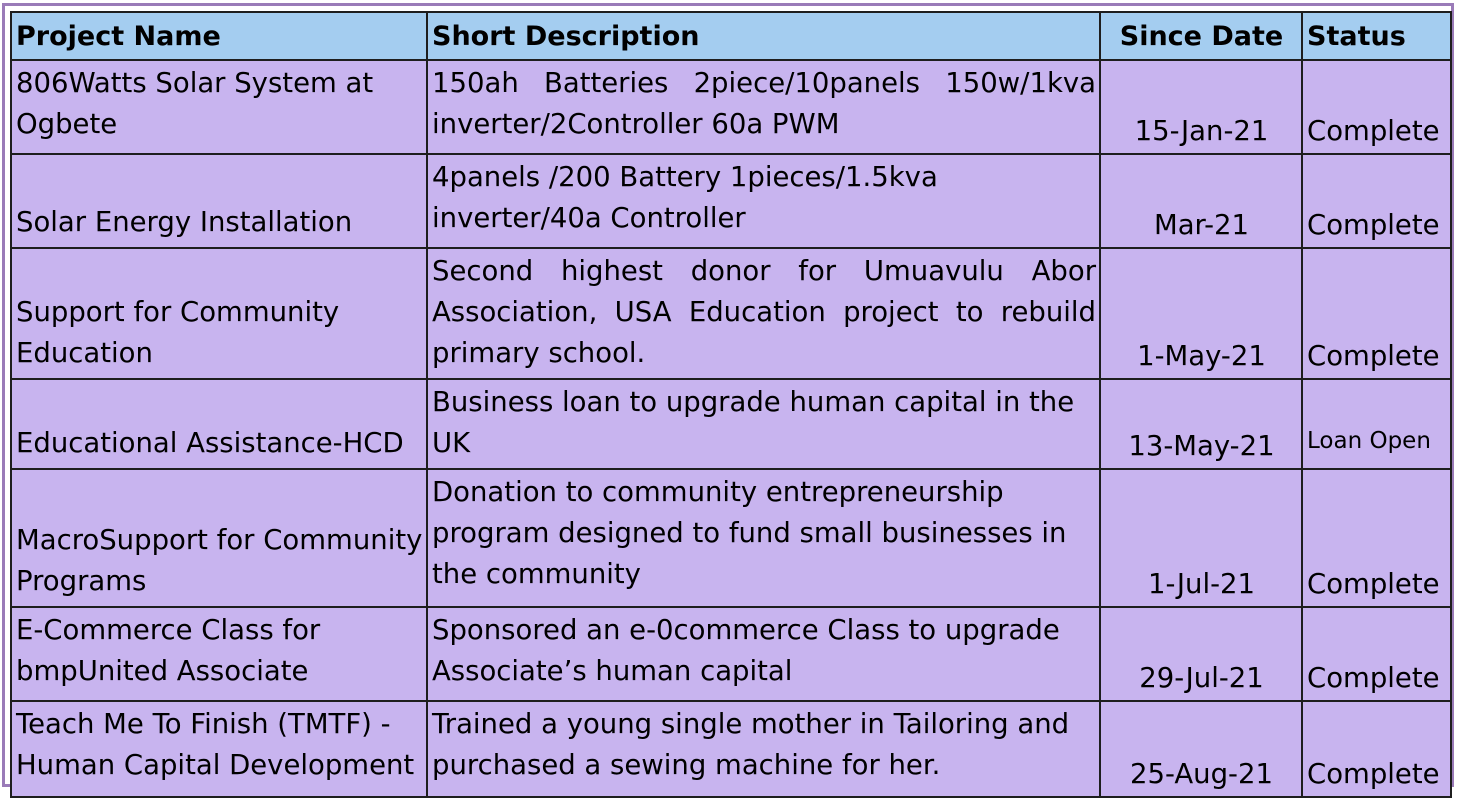 The width and height of the screenshot is (1460, 798). What do you see at coordinates (219, 36) in the screenshot?
I see `header-project-name: Project Name` at bounding box center [219, 36].